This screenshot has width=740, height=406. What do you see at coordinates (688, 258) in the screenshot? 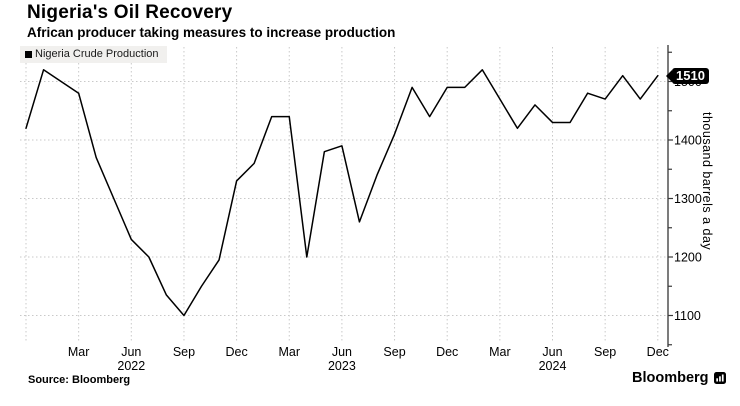
I see `y-tick-label: 1200` at bounding box center [688, 258].